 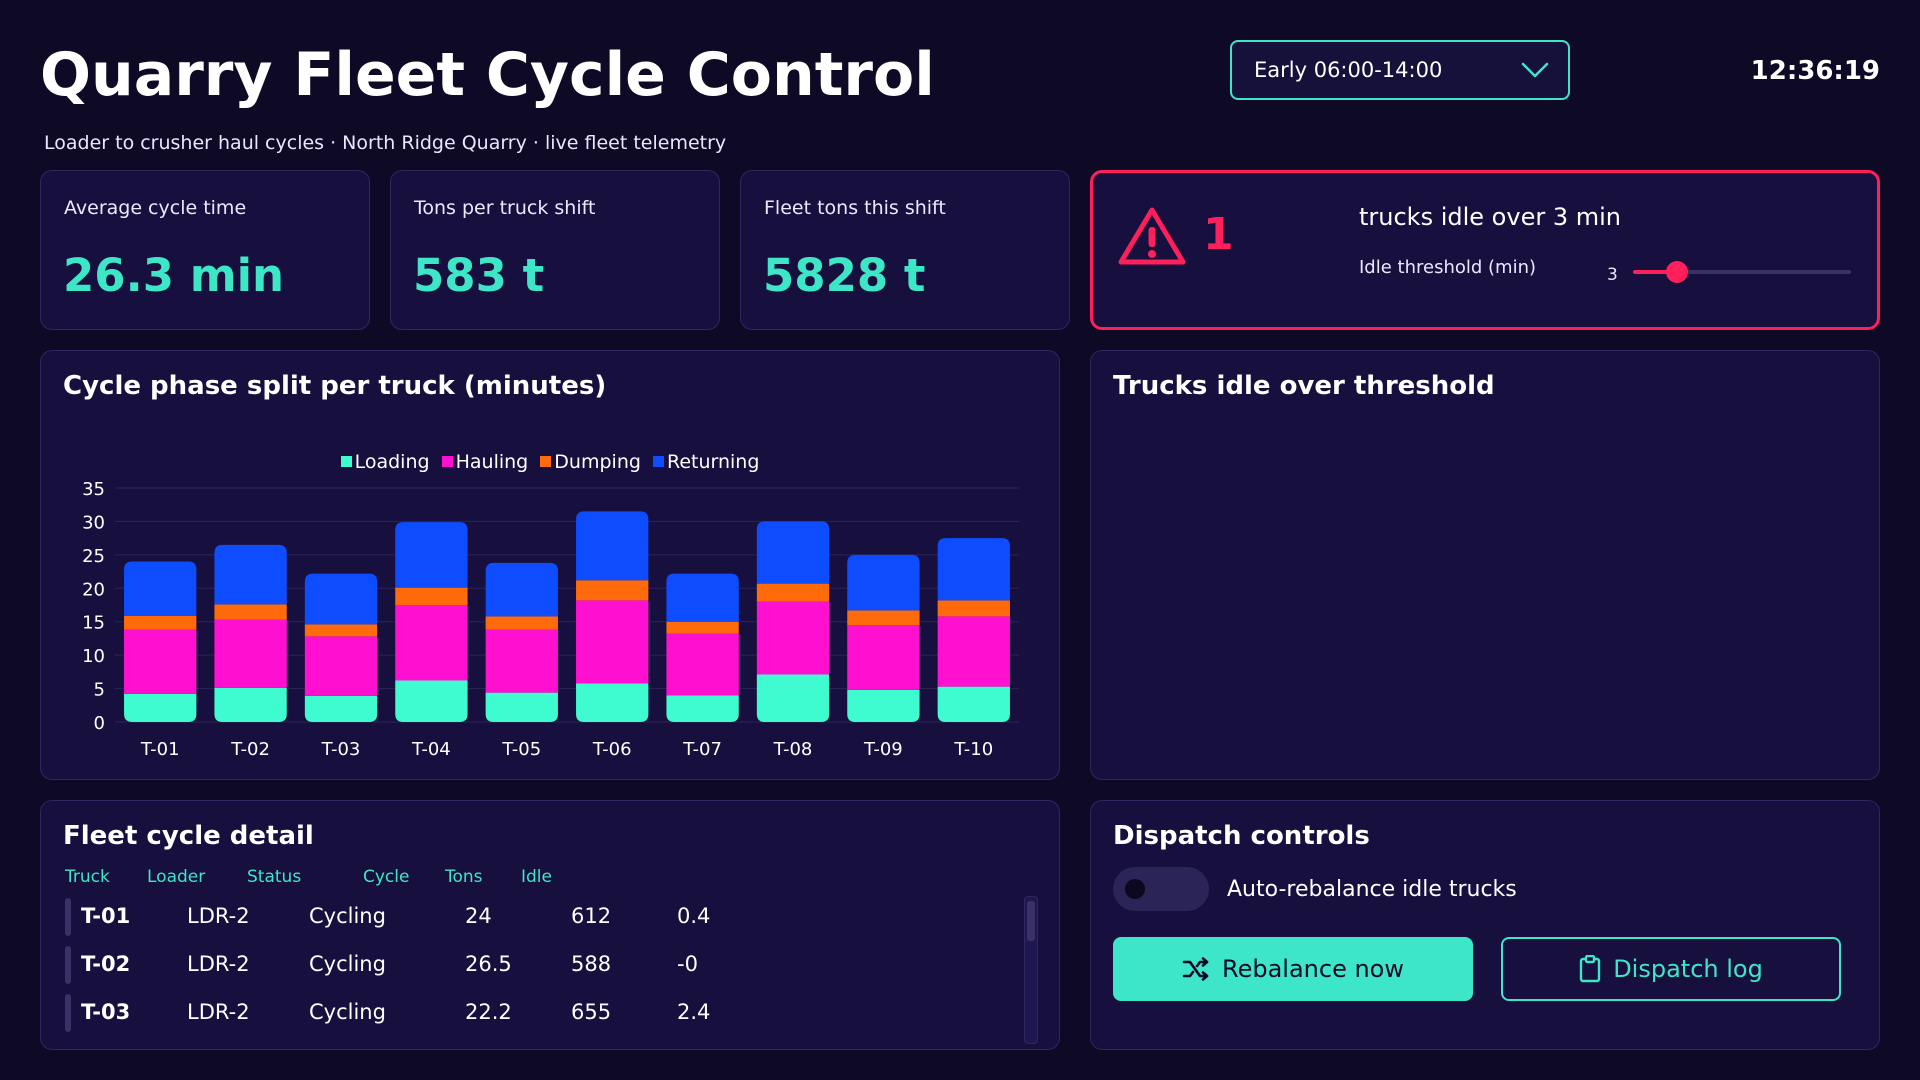 What do you see at coordinates (455, 966) in the screenshot?
I see `table-row: T-02 LDR-2 Cycling 26.5 588 -0` at bounding box center [455, 966].